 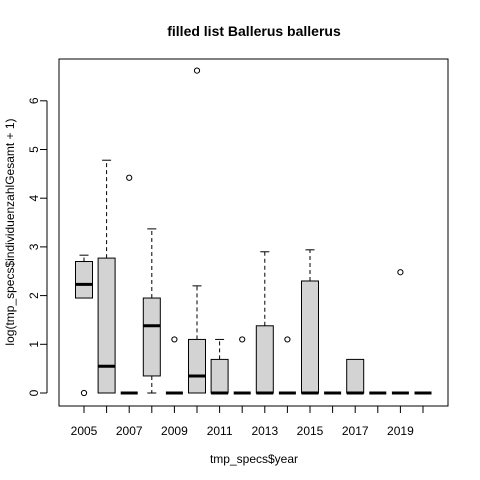 I want to click on box-2019, so click(x=400, y=332).